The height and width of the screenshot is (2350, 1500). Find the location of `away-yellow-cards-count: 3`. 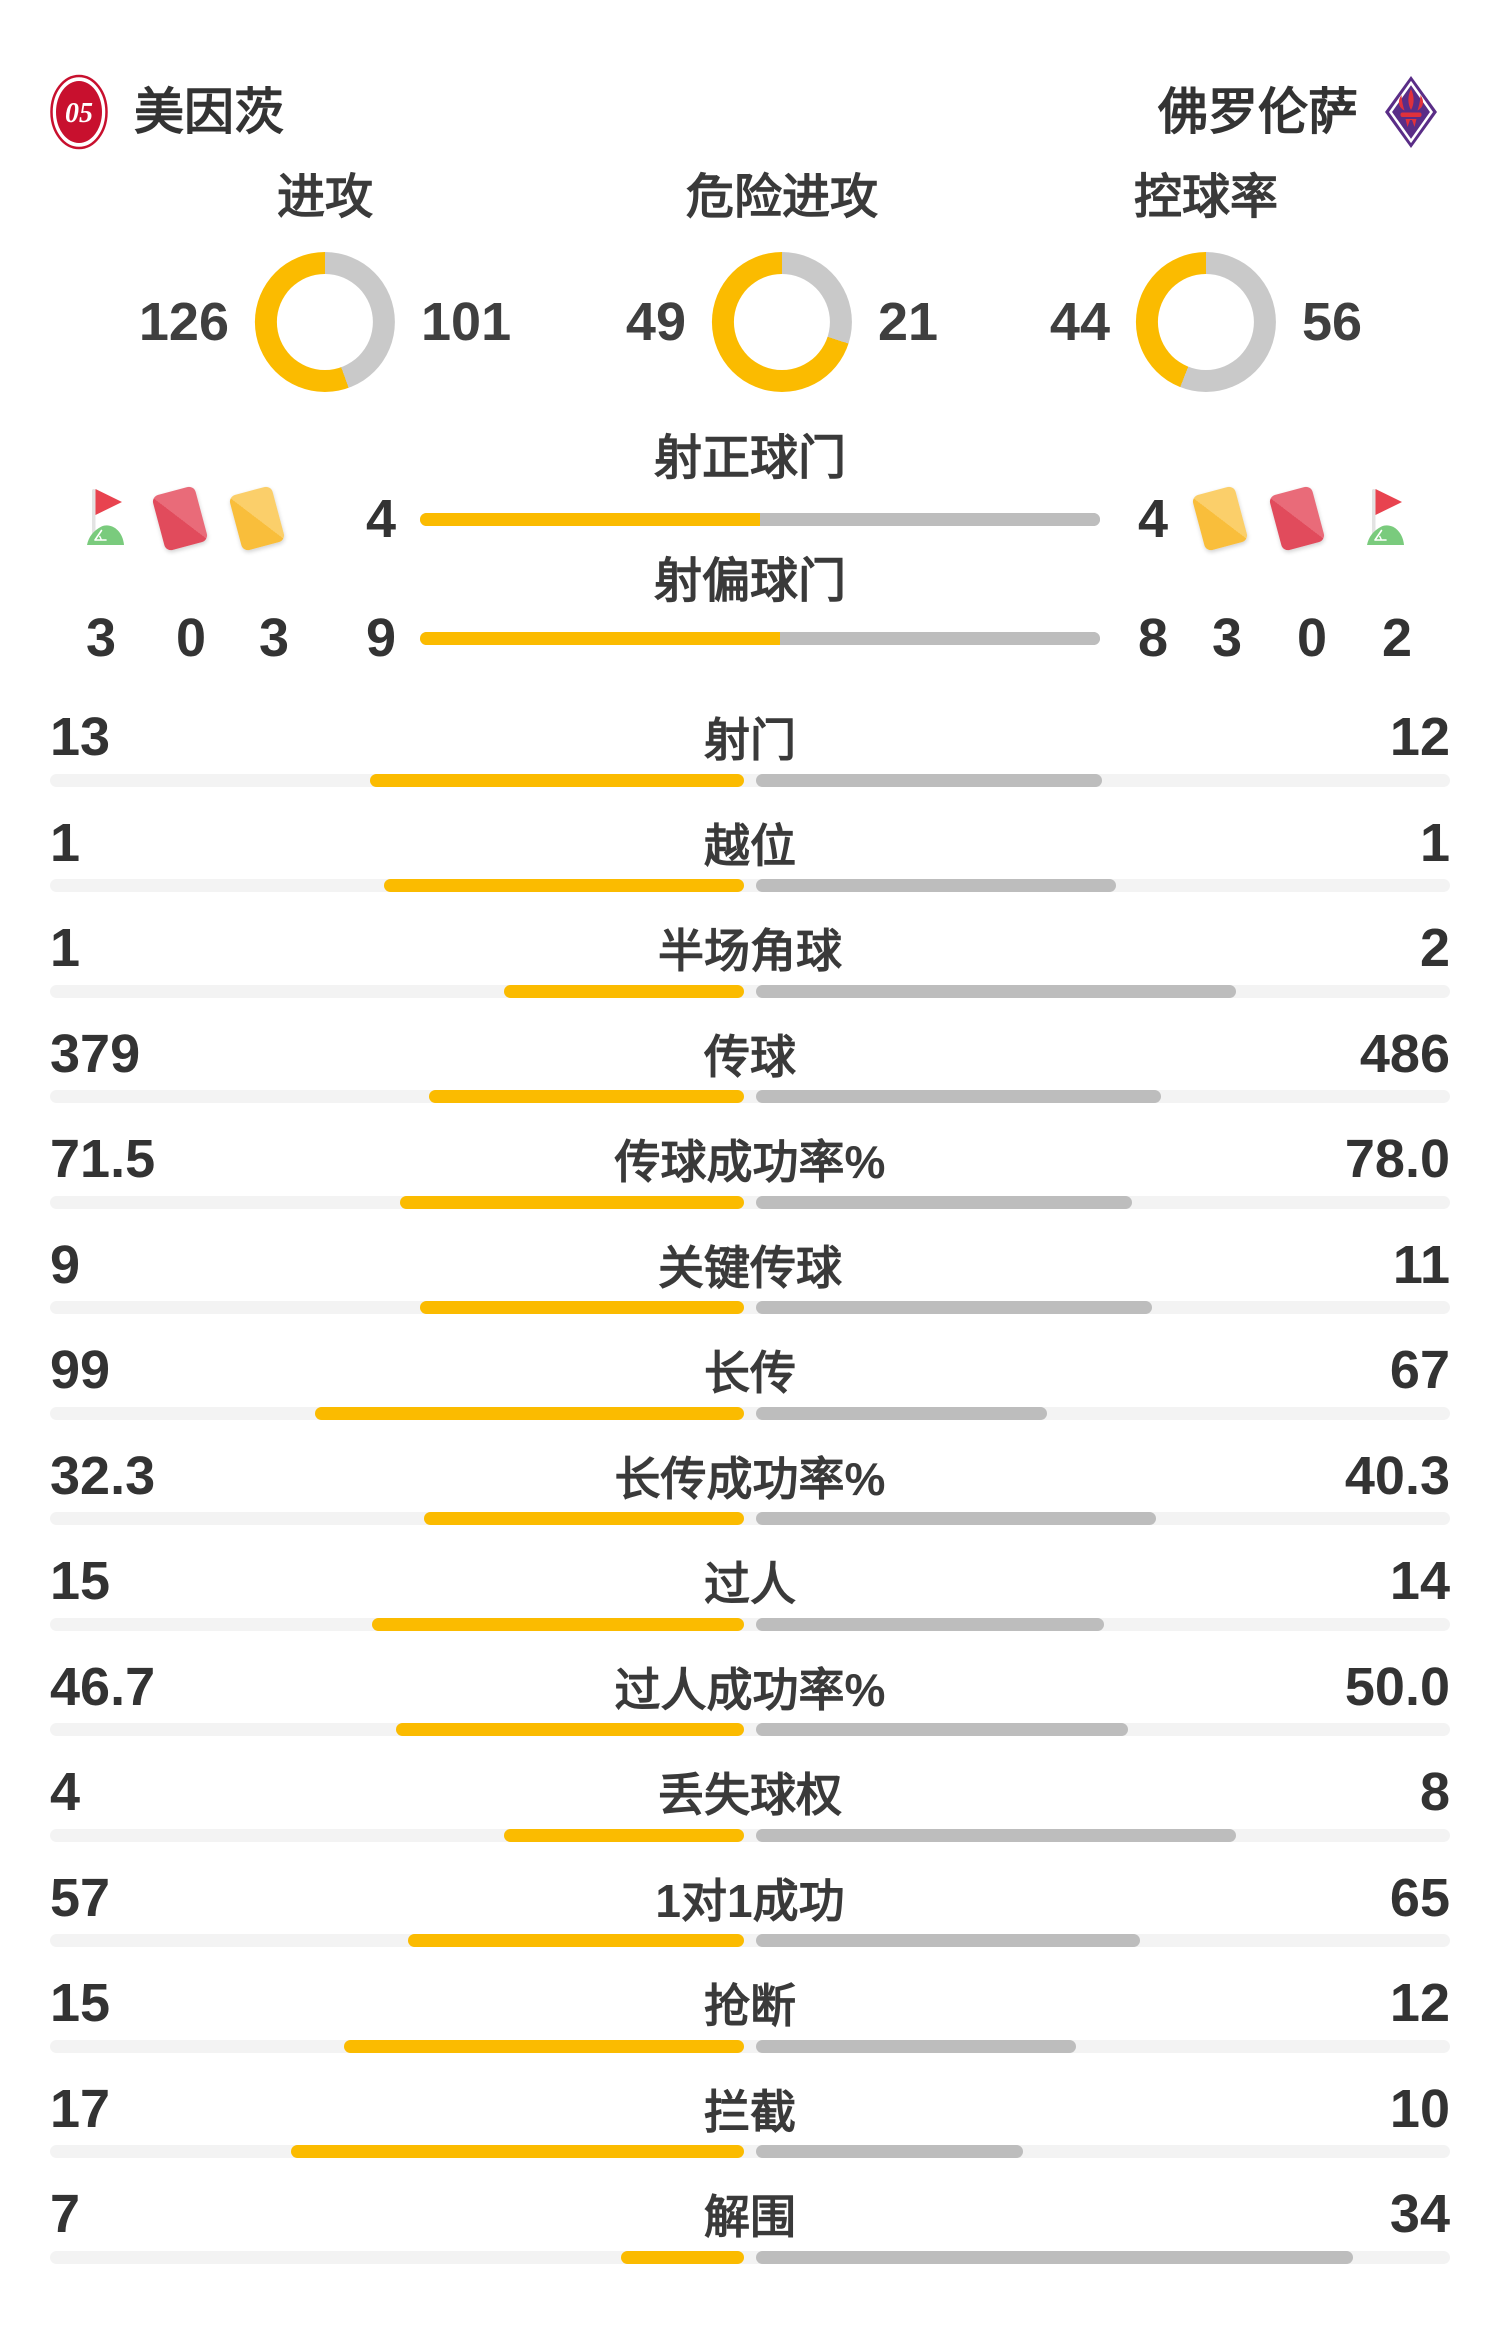

away-yellow-cards-count: 3 is located at coordinates (1227, 638).